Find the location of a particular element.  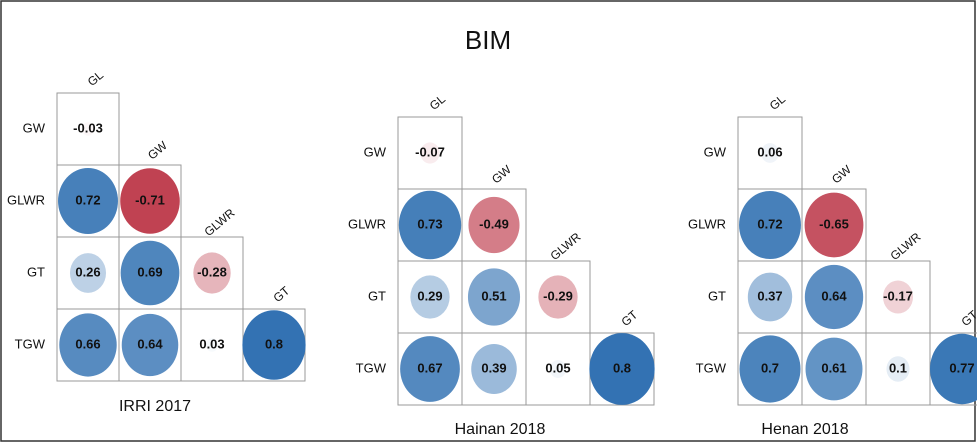

value-label: 0.51 is located at coordinates (493, 295).